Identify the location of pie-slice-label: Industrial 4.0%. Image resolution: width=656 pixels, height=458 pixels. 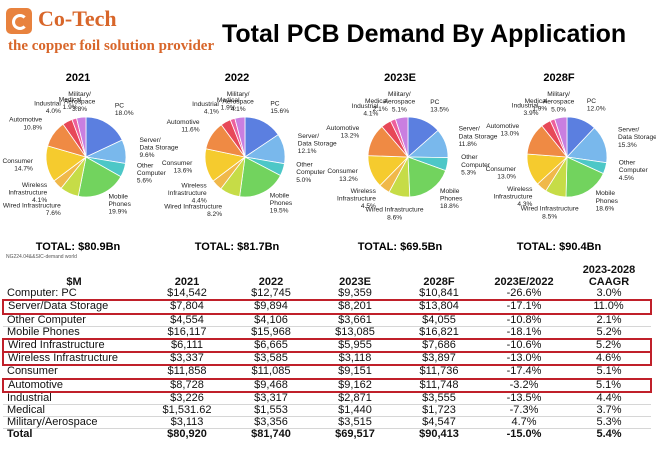
(47, 107).